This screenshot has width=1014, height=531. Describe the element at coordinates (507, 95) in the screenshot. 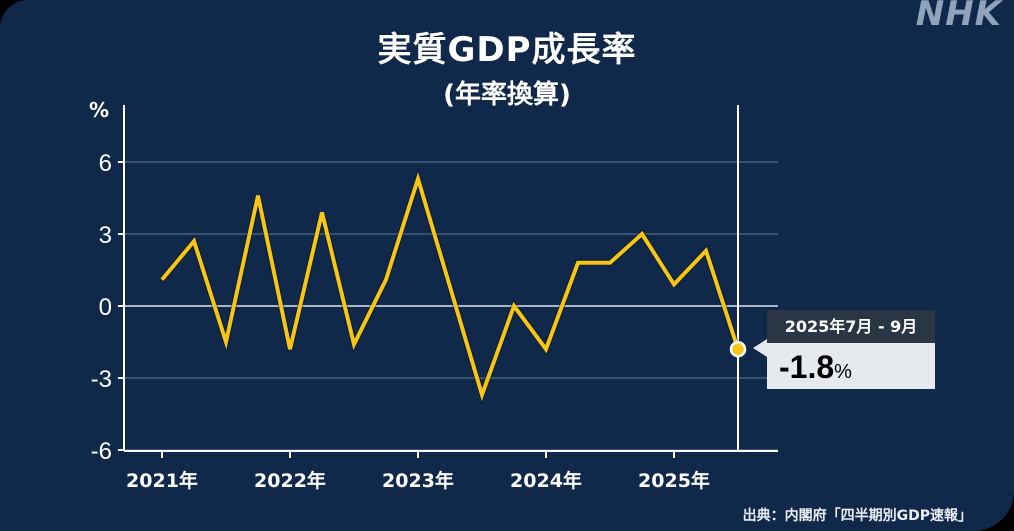

I see `chart-subtitle: (年率換算)` at that location.